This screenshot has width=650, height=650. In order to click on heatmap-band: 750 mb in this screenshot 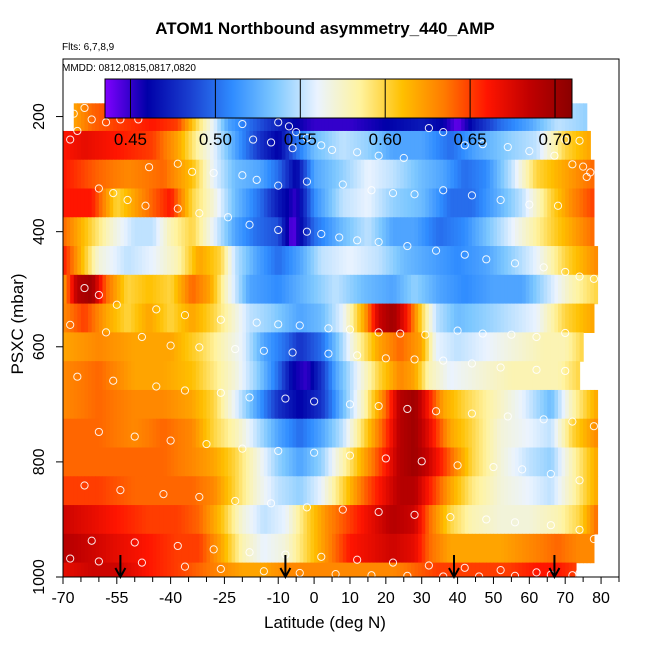, I will do `click(331, 433)`.